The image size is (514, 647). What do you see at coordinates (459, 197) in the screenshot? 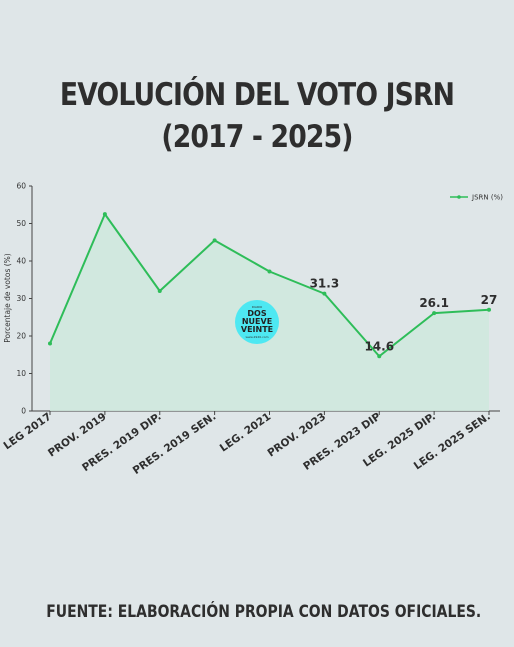
I see `legend-marker` at bounding box center [459, 197].